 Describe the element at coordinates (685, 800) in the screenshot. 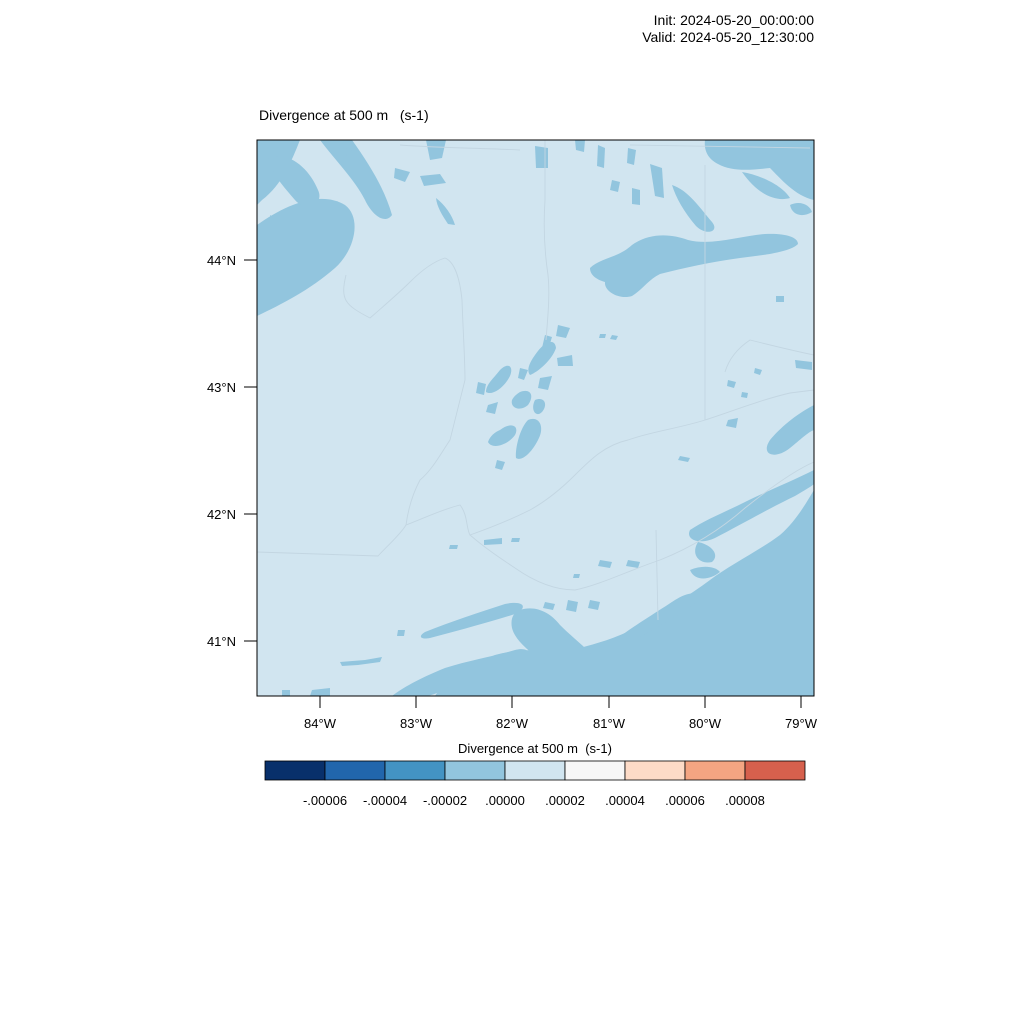

I see `colorbar-label: .00006` at that location.